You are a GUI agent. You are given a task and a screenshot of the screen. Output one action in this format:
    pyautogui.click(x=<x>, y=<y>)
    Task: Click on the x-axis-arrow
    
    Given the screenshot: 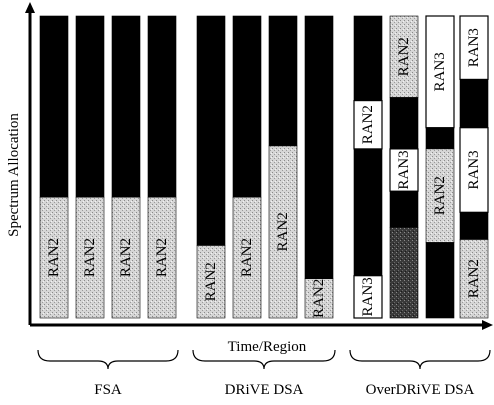 What is the action you would take?
    pyautogui.click(x=487, y=325)
    